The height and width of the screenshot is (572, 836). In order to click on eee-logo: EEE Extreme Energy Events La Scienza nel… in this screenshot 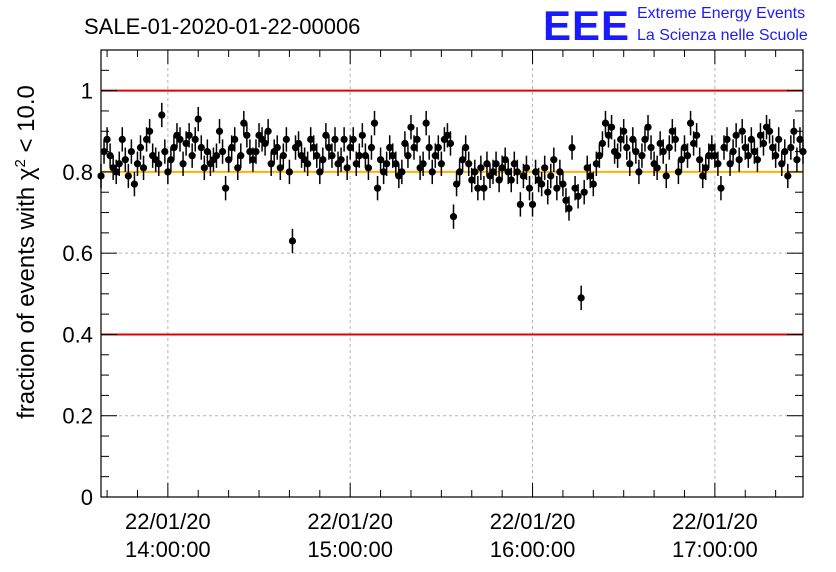, I will do `click(675, 25)`.